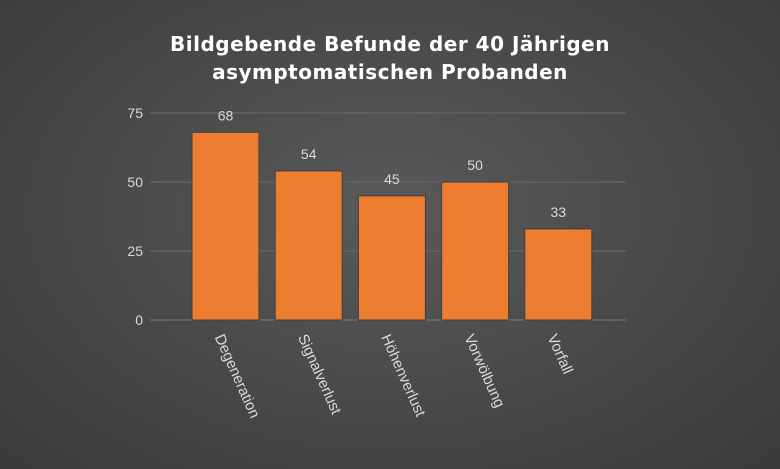  What do you see at coordinates (559, 212) in the screenshot?
I see `data-label: 33` at bounding box center [559, 212].